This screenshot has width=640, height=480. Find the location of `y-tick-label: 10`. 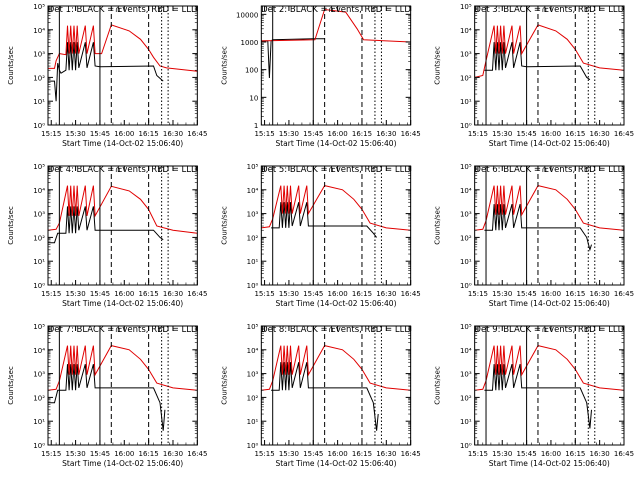

y-tick-label: 10 is located at coordinates (253, 98).